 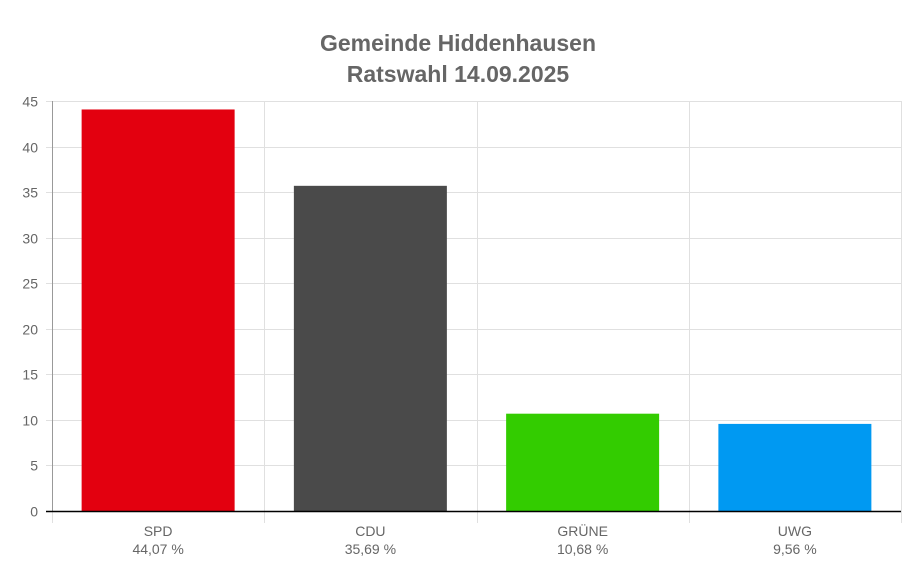 I want to click on chart-subtitle: Ratswahl 14.09.2025, so click(x=458, y=74).